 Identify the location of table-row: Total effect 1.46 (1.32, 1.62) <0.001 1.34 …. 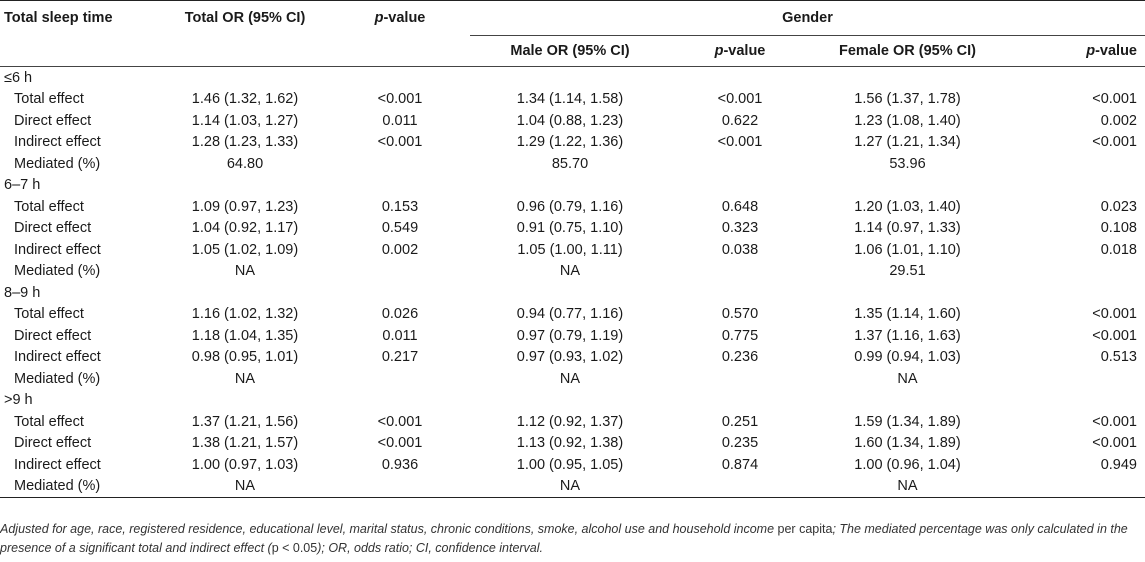
(572, 100).